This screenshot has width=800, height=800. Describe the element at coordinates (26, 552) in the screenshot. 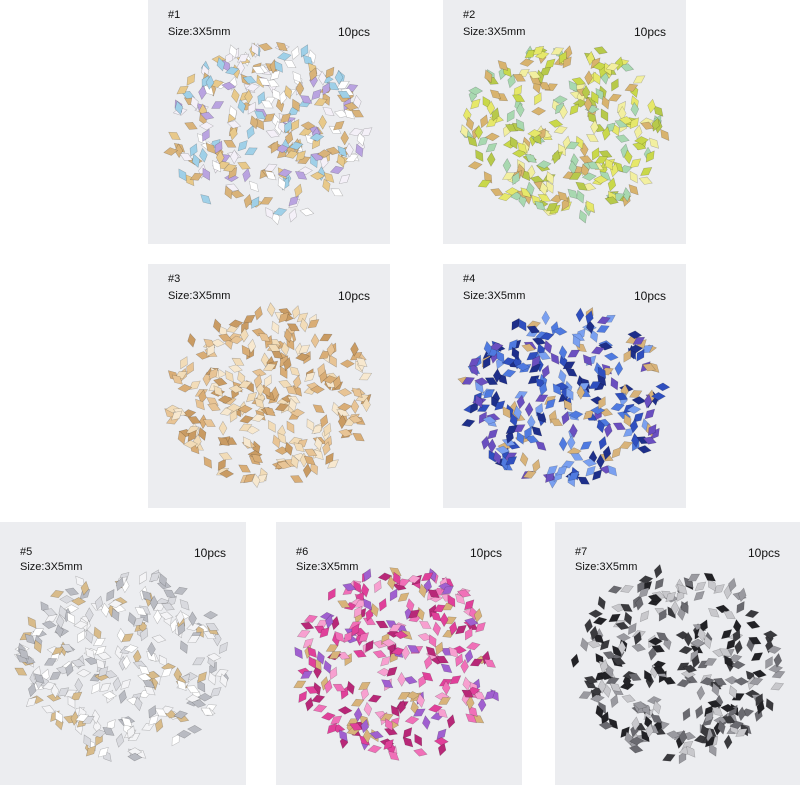

I see `panel-number: #5` at that location.